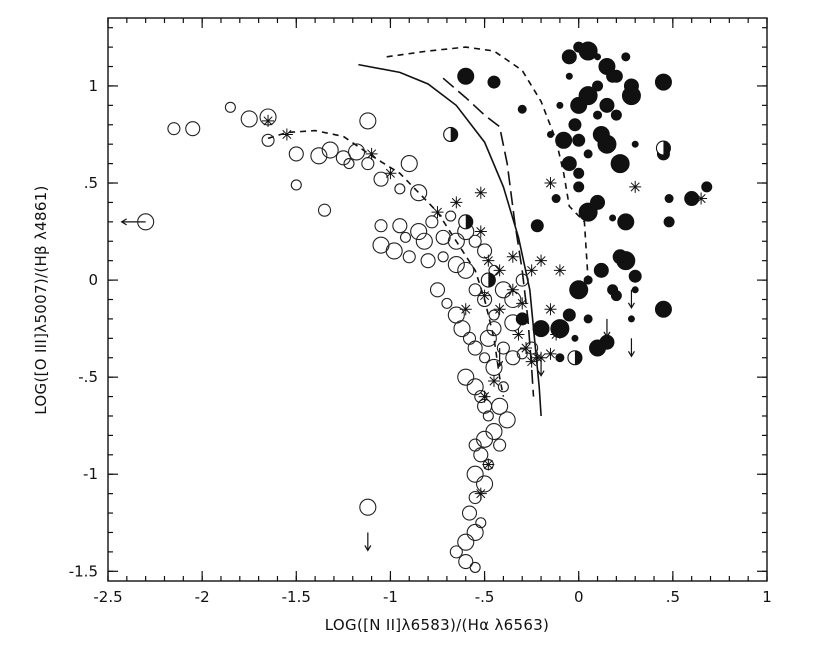 The image size is (817, 647). Describe the element at coordinates (91, 183) in the screenshot. I see `y-tick-label: .5` at that location.